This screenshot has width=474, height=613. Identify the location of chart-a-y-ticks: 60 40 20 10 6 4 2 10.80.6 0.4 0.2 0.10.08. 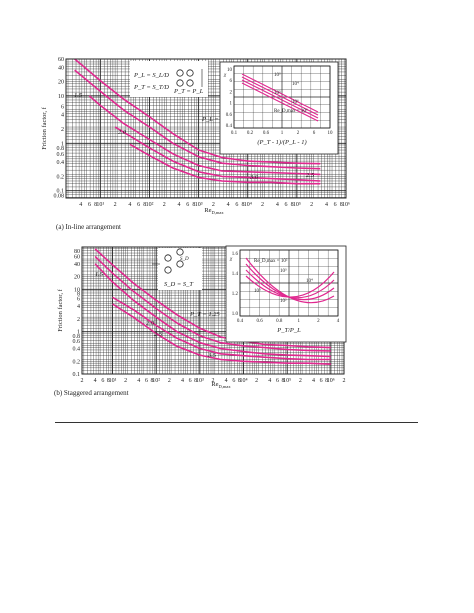
(59, 128).